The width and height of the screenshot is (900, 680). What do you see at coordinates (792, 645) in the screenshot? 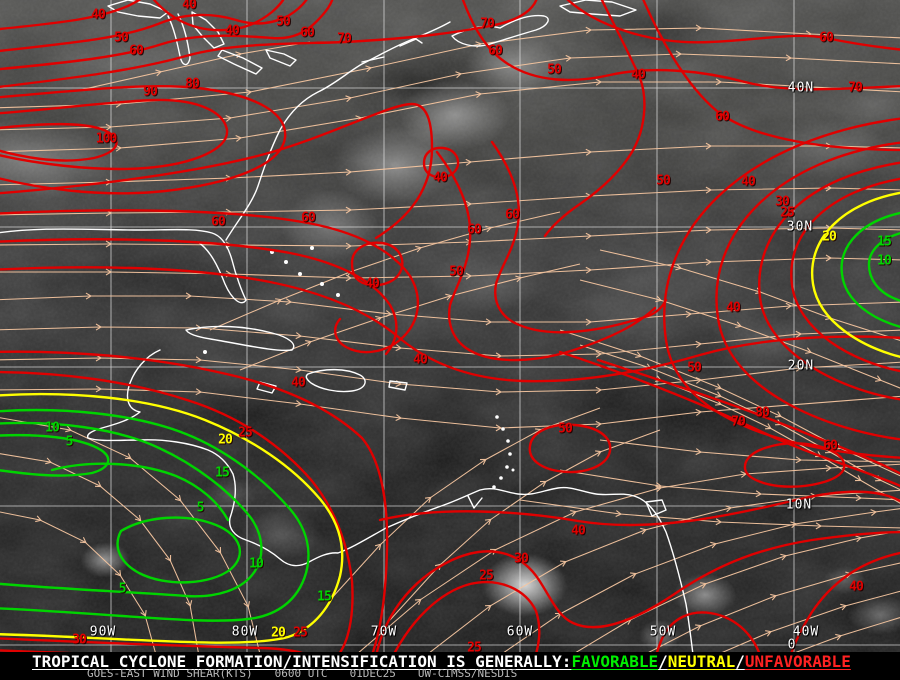
I see `latitude-label: 0` at bounding box center [792, 645].